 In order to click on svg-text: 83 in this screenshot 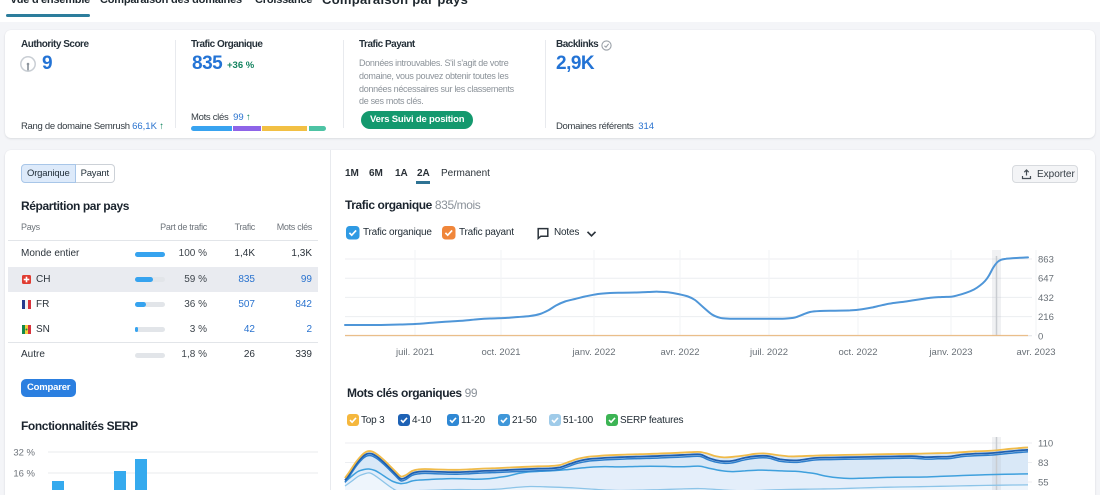, I will do `click(1043, 463)`.